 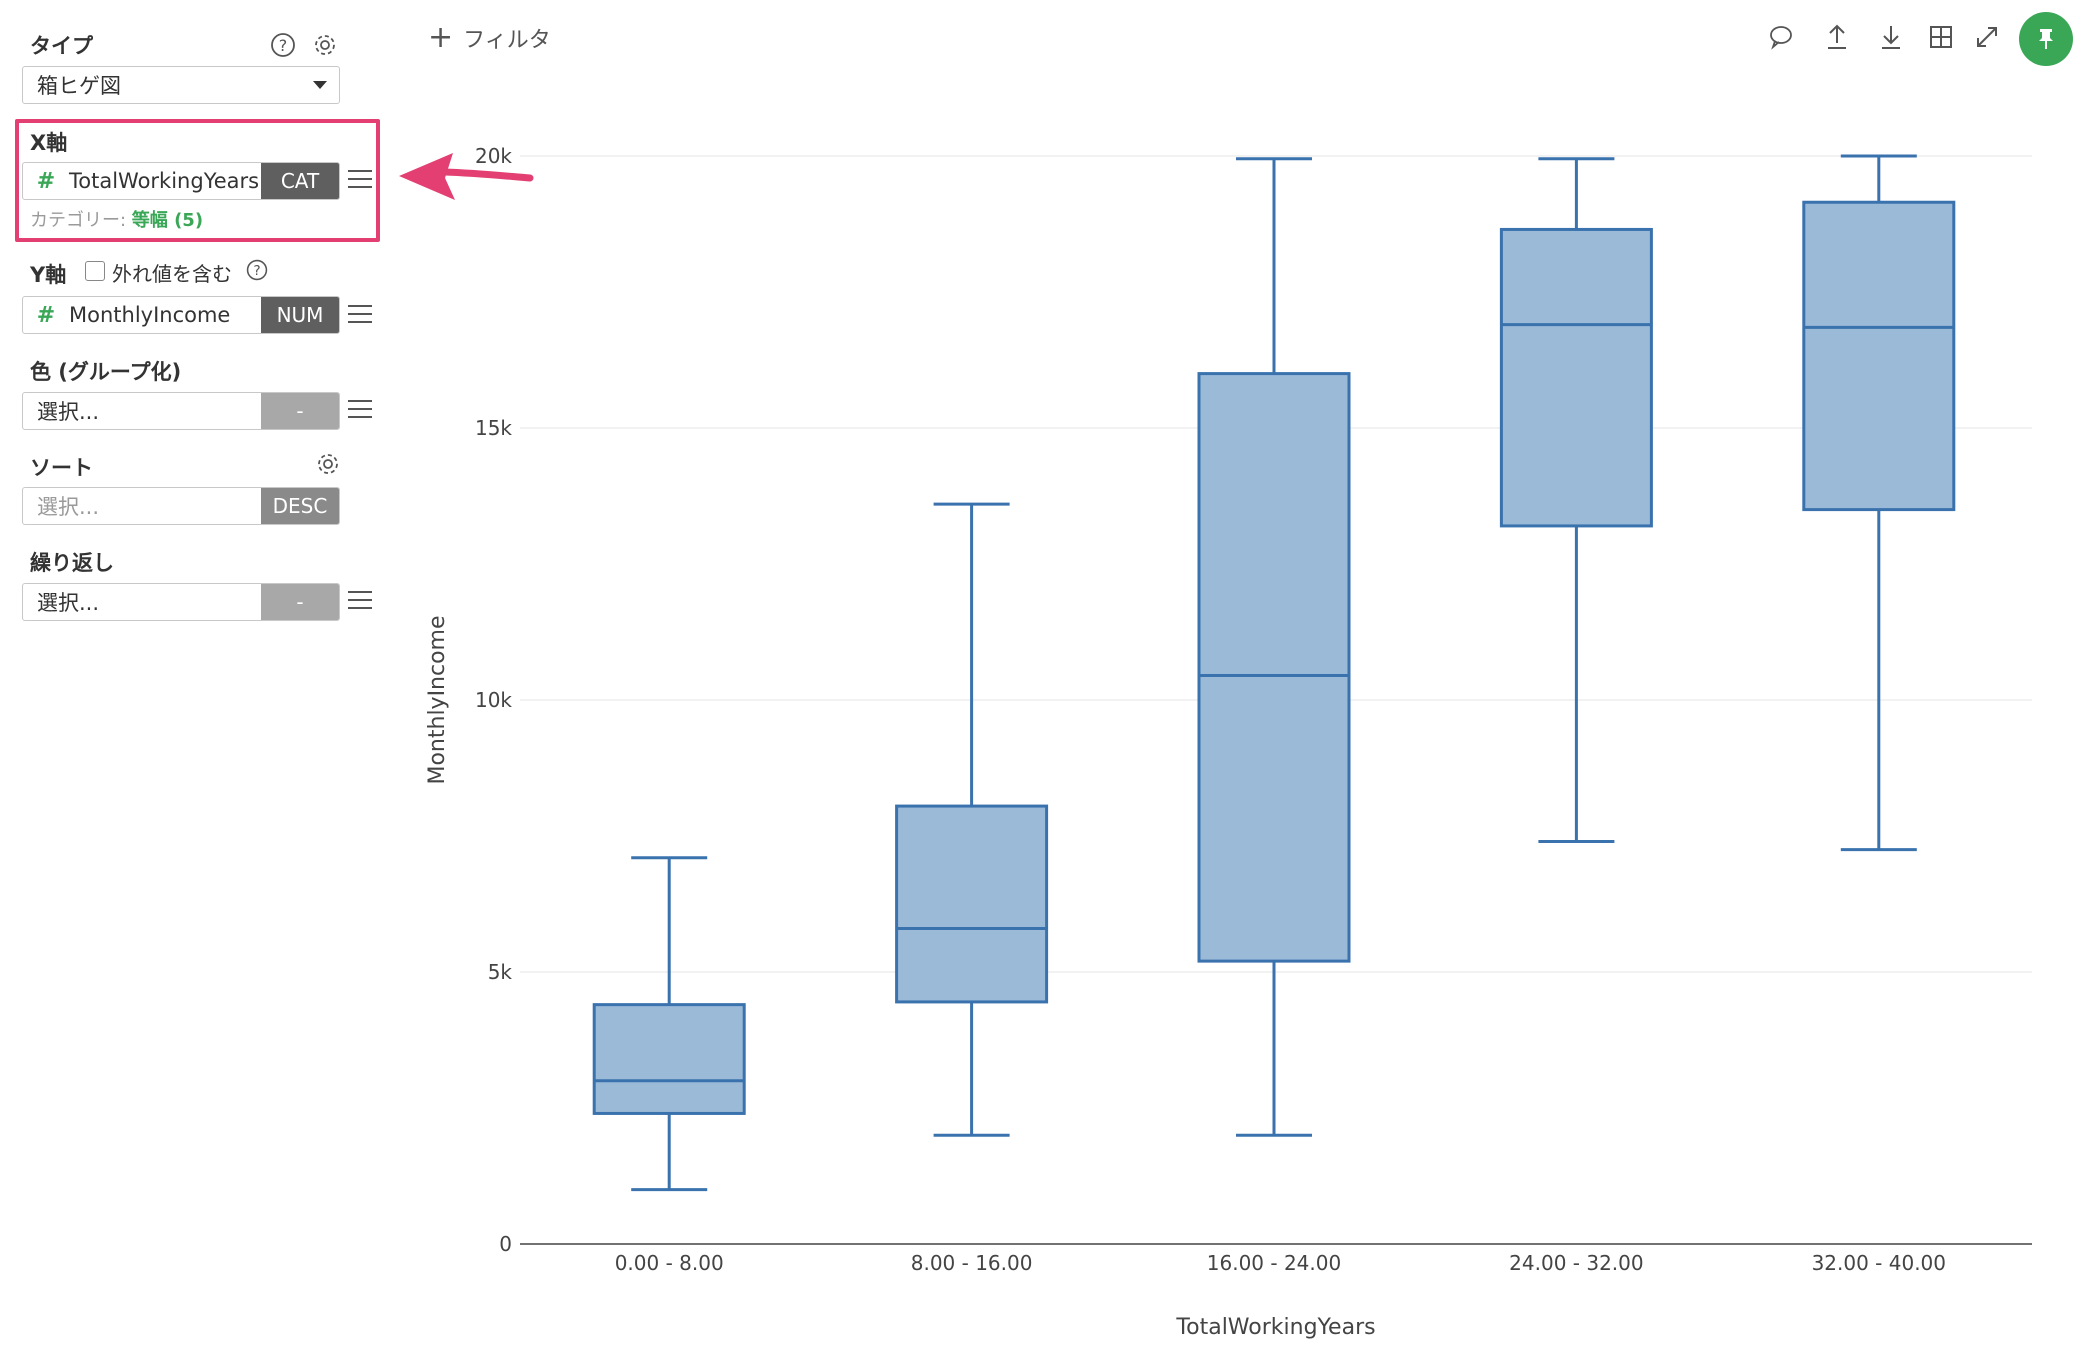 I want to click on y-axis-field-name: MonthlyIncome, so click(x=150, y=315).